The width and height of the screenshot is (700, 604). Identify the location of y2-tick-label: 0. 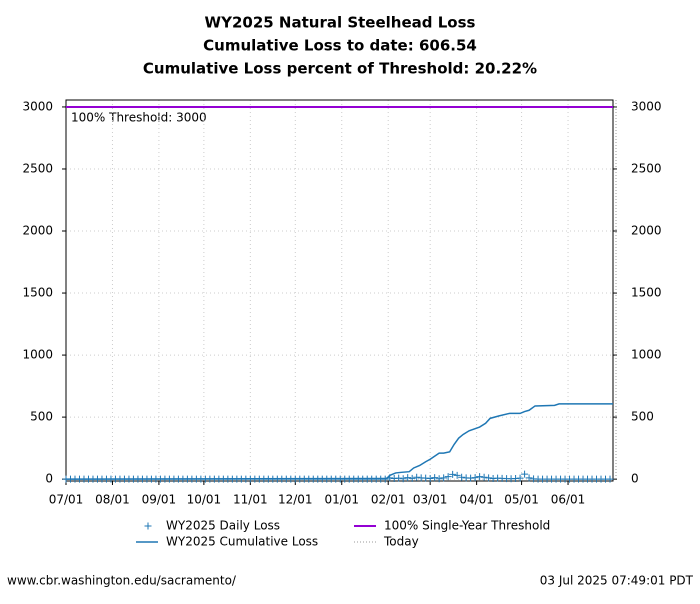
(635, 479).